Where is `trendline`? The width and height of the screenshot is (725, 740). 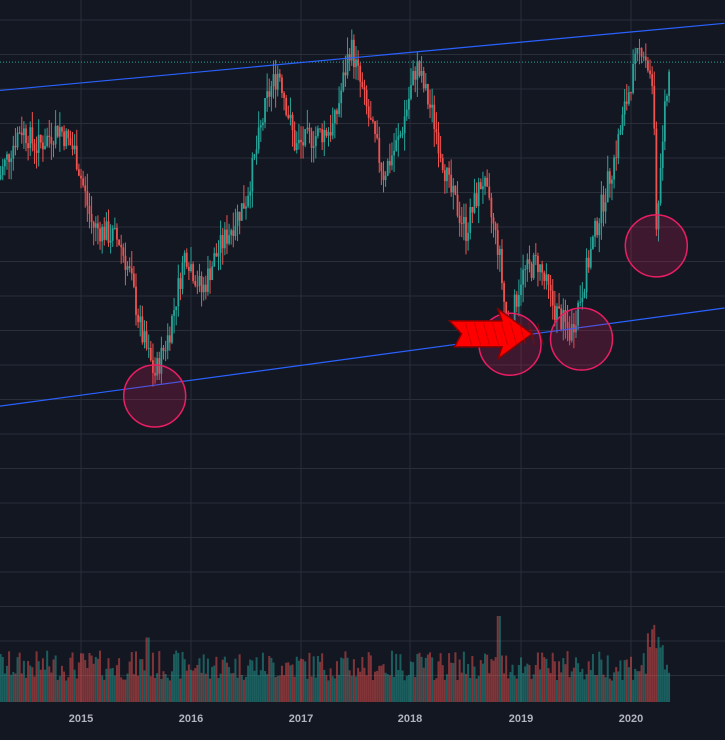
trendline is located at coordinates (362, 57).